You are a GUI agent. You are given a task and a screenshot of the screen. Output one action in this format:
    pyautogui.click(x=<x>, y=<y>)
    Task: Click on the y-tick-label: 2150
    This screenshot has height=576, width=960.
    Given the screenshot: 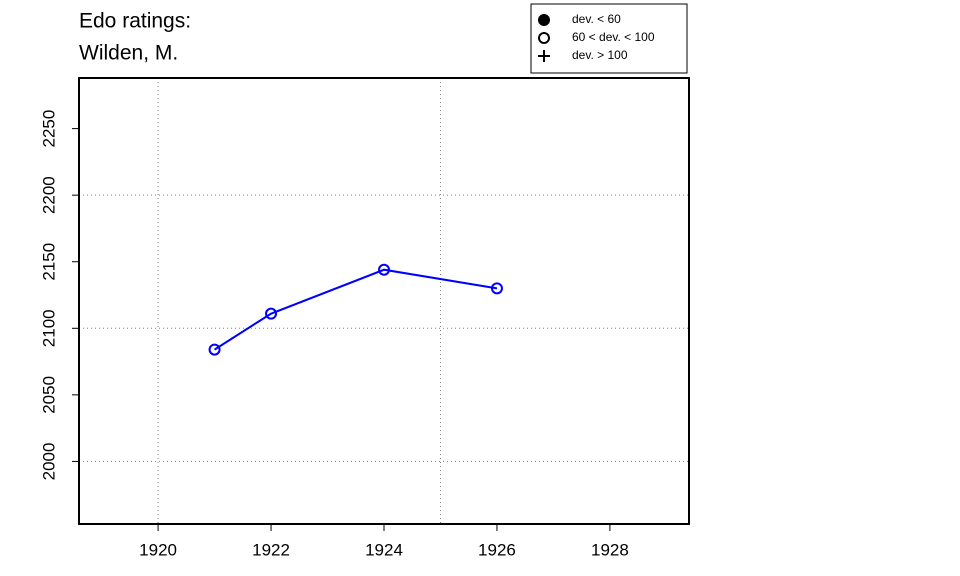 What is the action you would take?
    pyautogui.click(x=48, y=262)
    